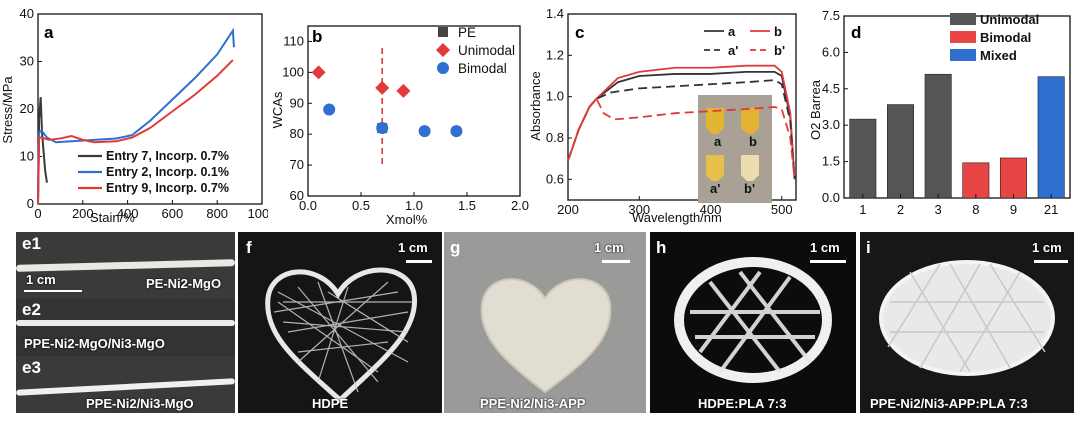 This screenshot has width=1080, height=423. I want to click on y-tick-label: 30, so click(27, 61).